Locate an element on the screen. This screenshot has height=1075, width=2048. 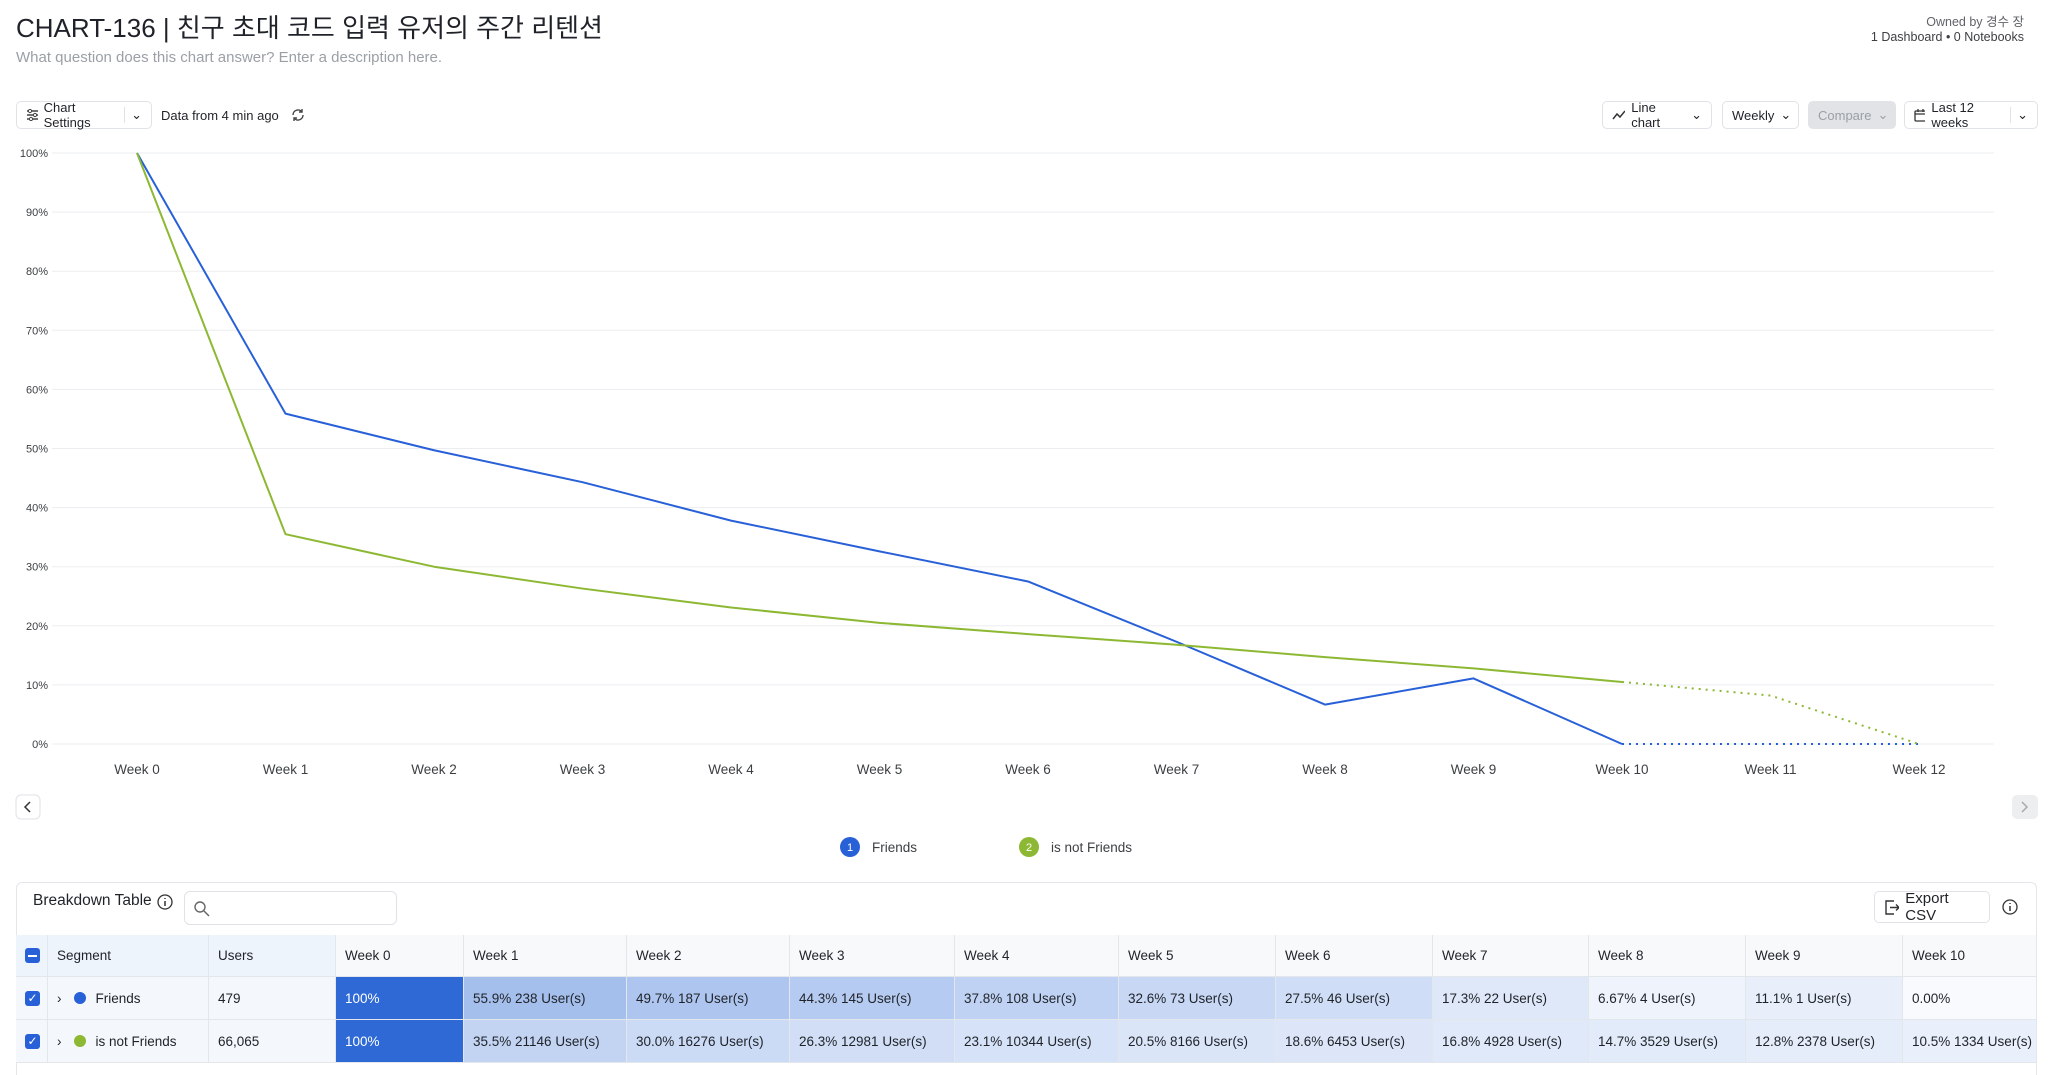
y-tick-label: 70% is located at coordinates (37, 331).